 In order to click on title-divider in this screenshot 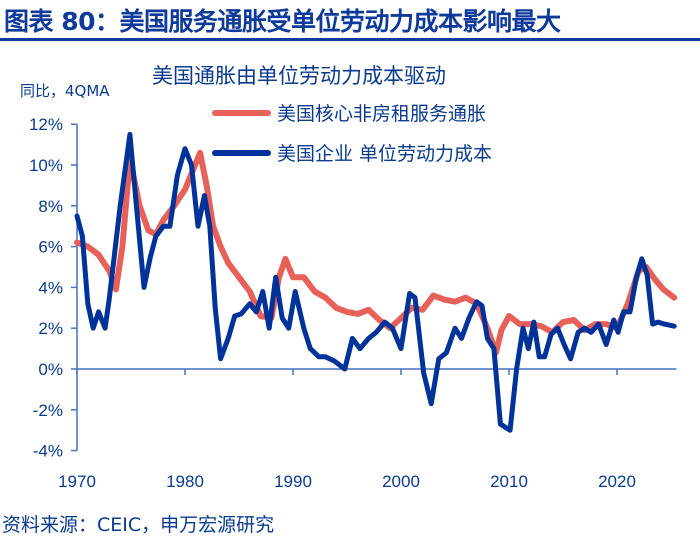, I will do `click(350, 39)`.